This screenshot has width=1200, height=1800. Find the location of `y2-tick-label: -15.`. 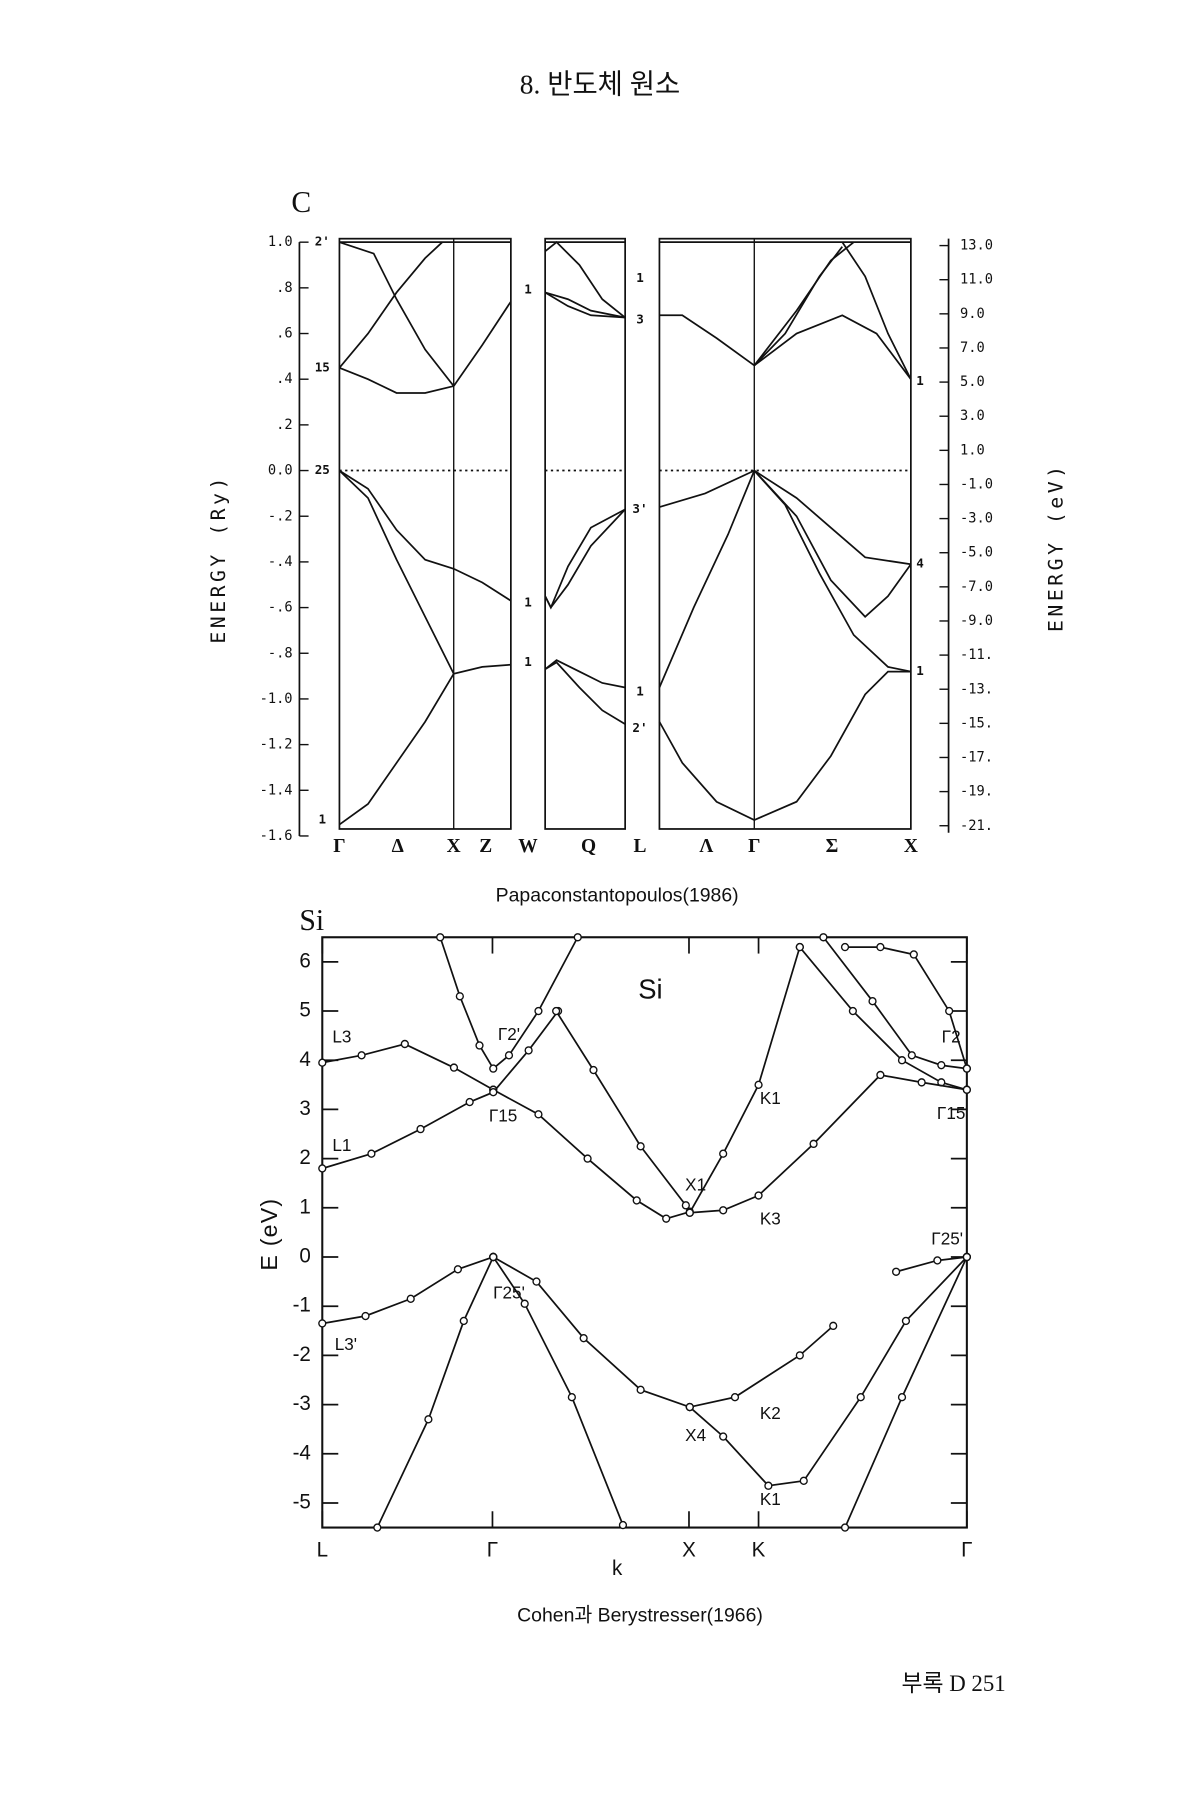

y2-tick-label: -15. is located at coordinates (976, 723).